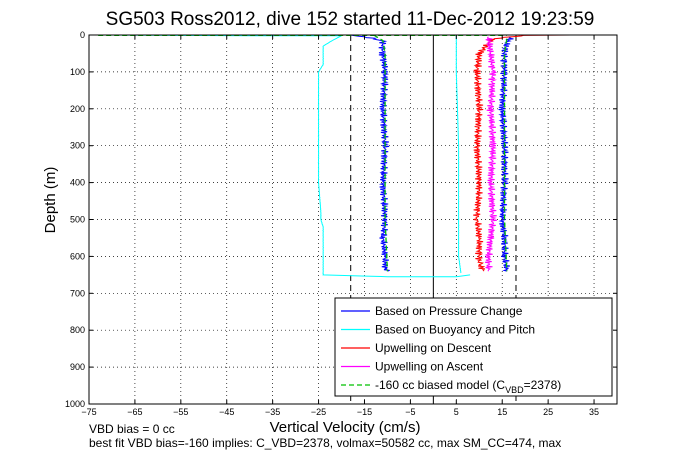  What do you see at coordinates (429, 367) in the screenshot?
I see `legend-label-3: Upwelling on Ascent` at bounding box center [429, 367].